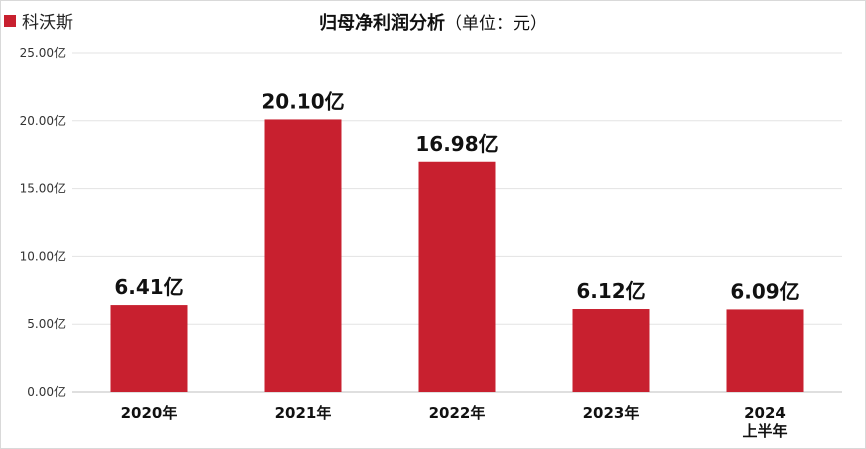 This screenshot has width=866, height=449. Describe the element at coordinates (43, 255) in the screenshot. I see `y-tick-label: 10.00亿` at that location.